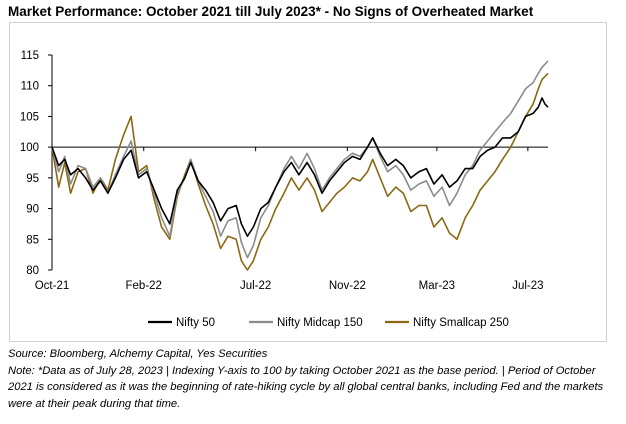 This screenshot has height=424, width=626. I want to click on x-tick-label: Mar-23, so click(437, 286).